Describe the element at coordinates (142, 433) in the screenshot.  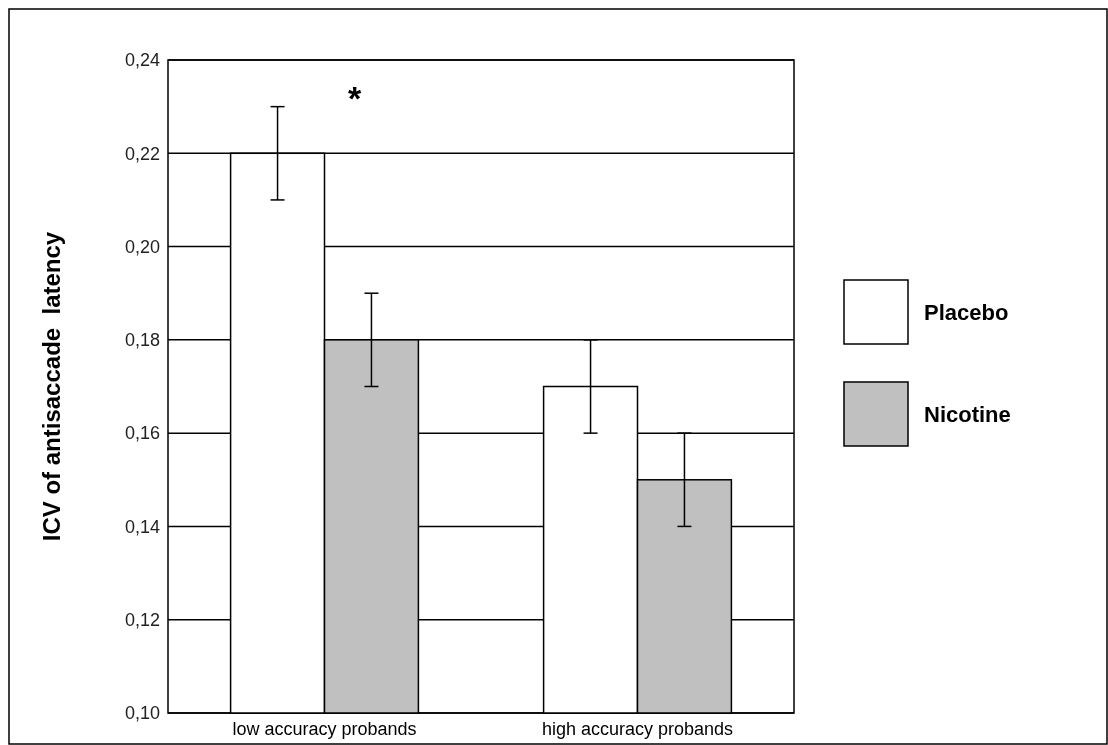
I see `y-tick-label: 0,16` at that location.